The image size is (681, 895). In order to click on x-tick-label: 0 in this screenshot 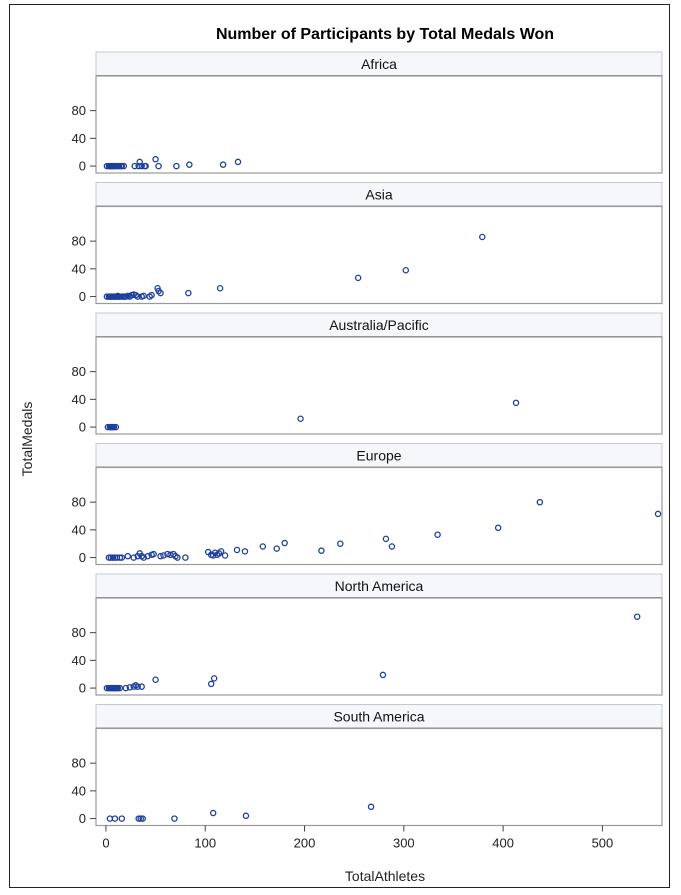, I will do `click(105, 843)`.